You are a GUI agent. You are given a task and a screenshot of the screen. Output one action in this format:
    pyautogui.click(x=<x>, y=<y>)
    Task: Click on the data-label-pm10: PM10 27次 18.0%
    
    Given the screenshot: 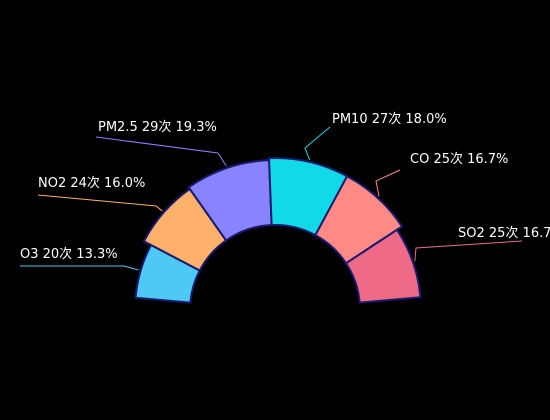 What is the action you would take?
    pyautogui.click(x=389, y=119)
    